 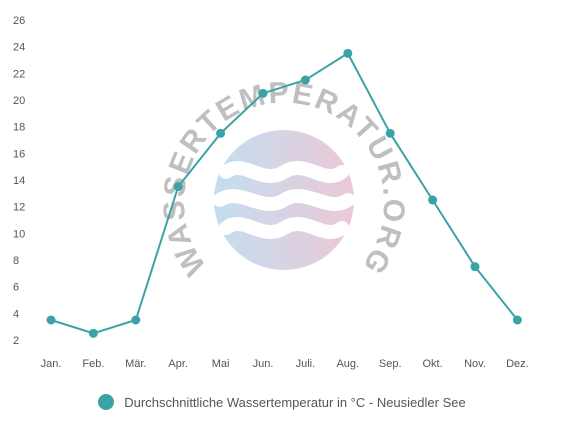 What do you see at coordinates (19, 21) in the screenshot?
I see `y-tick-label: 26` at bounding box center [19, 21].